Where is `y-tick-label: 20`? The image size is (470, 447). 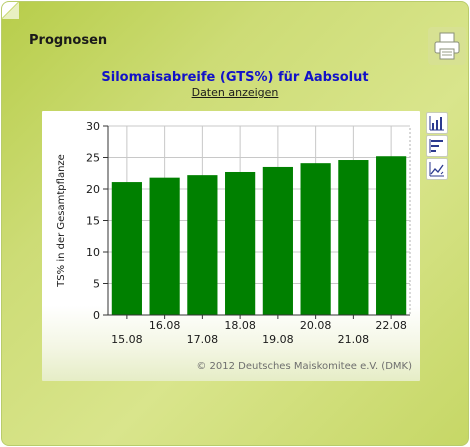 y-tick-label: 20 is located at coordinates (93, 189).